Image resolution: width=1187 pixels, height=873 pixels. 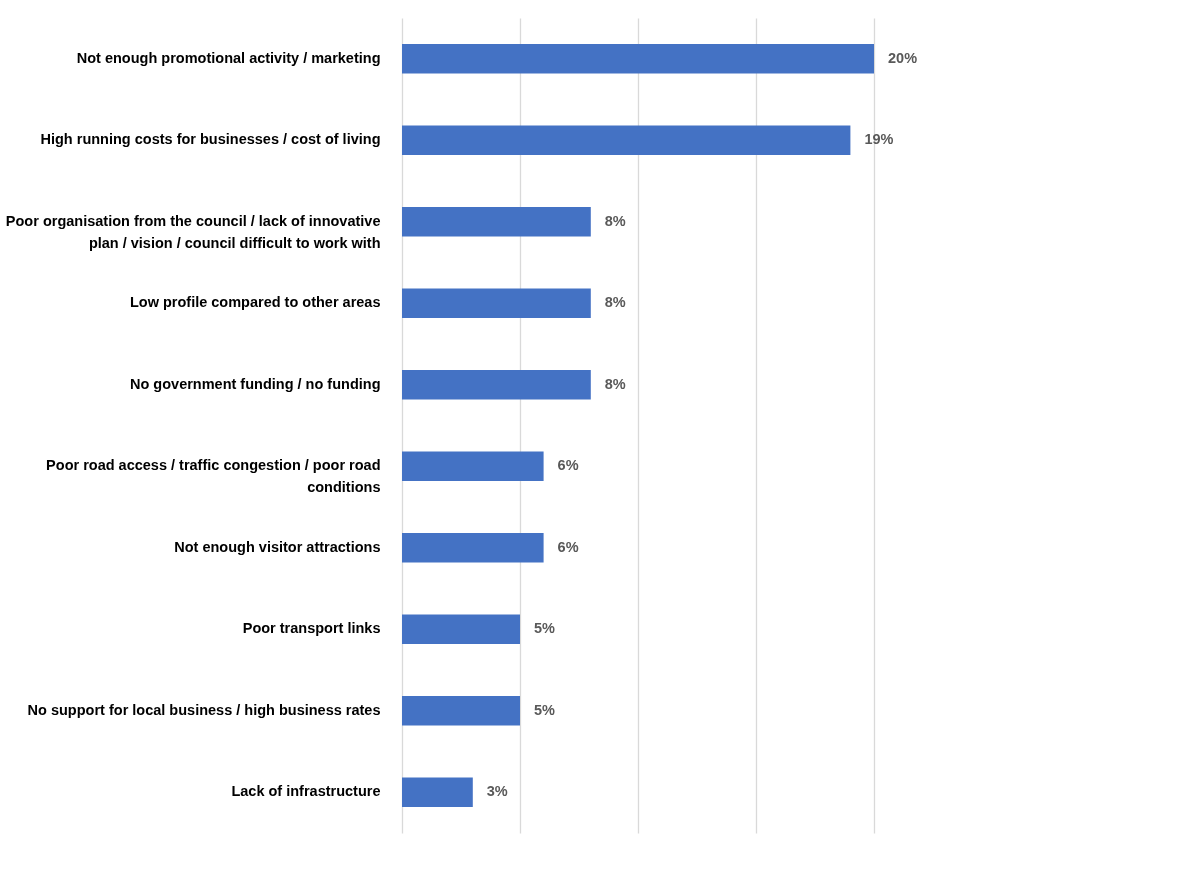 What do you see at coordinates (204, 709) in the screenshot?
I see `y-tick-label: No support for local business / high business rates` at bounding box center [204, 709].